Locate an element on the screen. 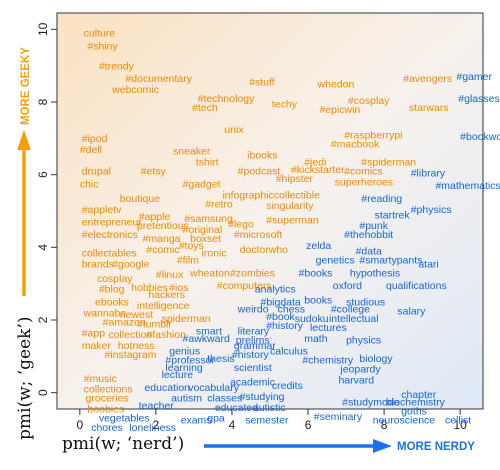 This screenshot has height=470, width=500. word-point: #bookworm is located at coordinates (480, 137).